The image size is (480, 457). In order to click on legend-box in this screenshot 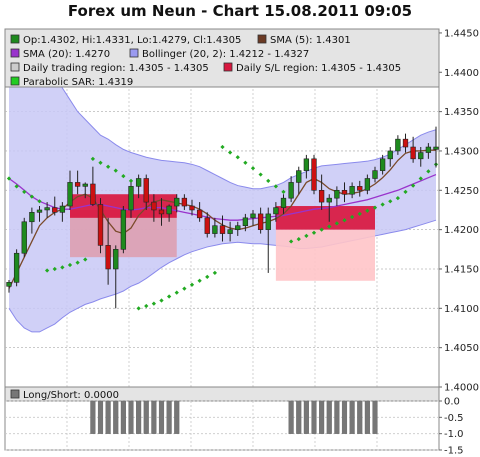, I will do `click(222, 58)`.